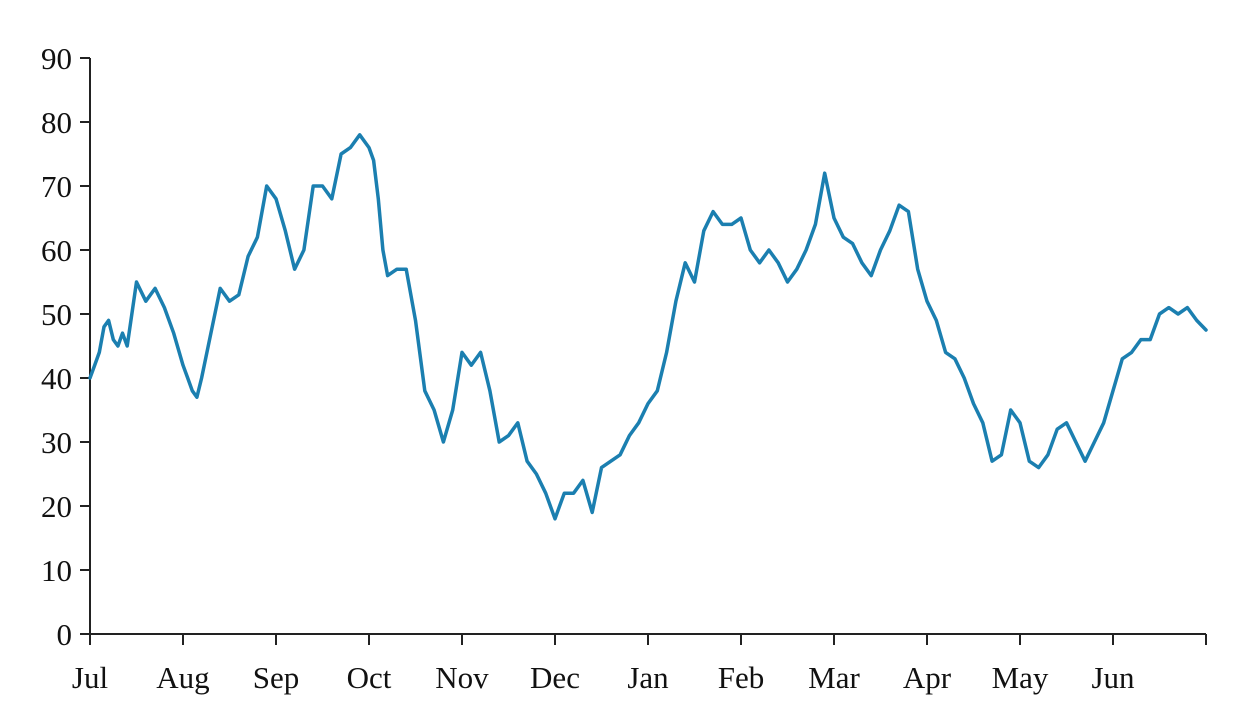 This screenshot has height=720, width=1249. I want to click on x-tick-label: Jan, so click(648, 677).